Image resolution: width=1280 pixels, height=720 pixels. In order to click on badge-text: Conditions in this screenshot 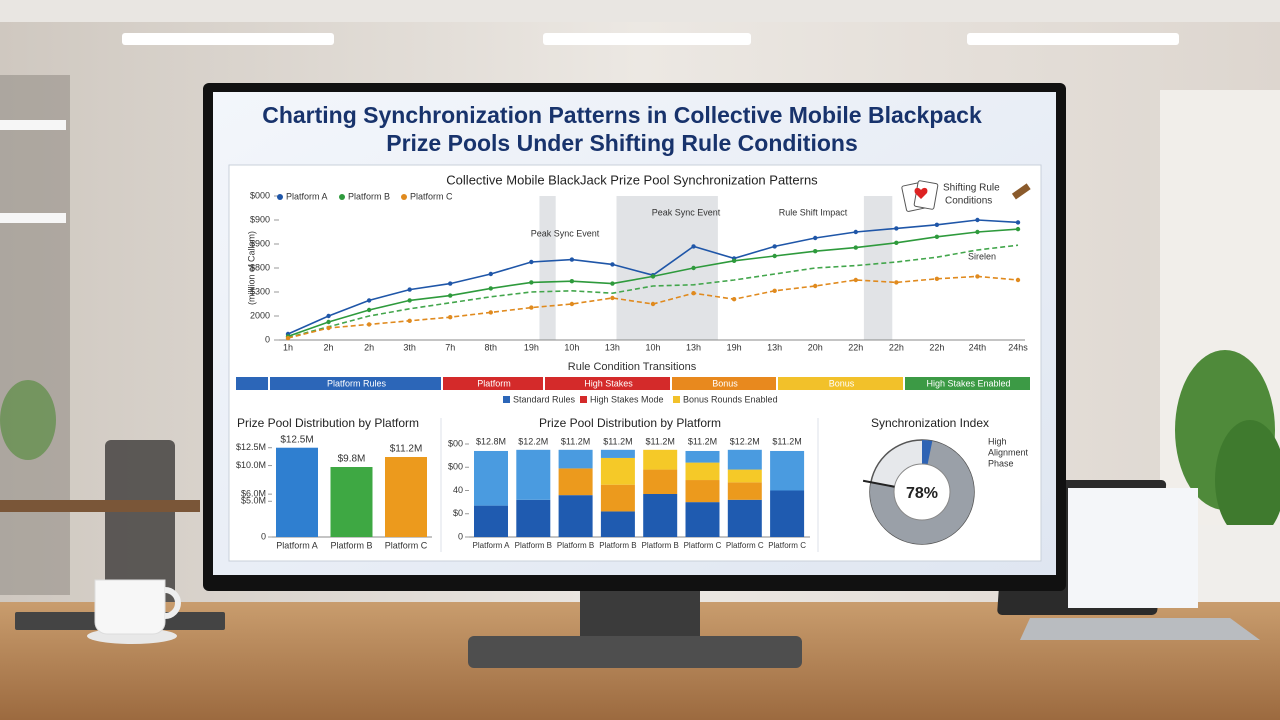, I will do `click(968, 201)`.